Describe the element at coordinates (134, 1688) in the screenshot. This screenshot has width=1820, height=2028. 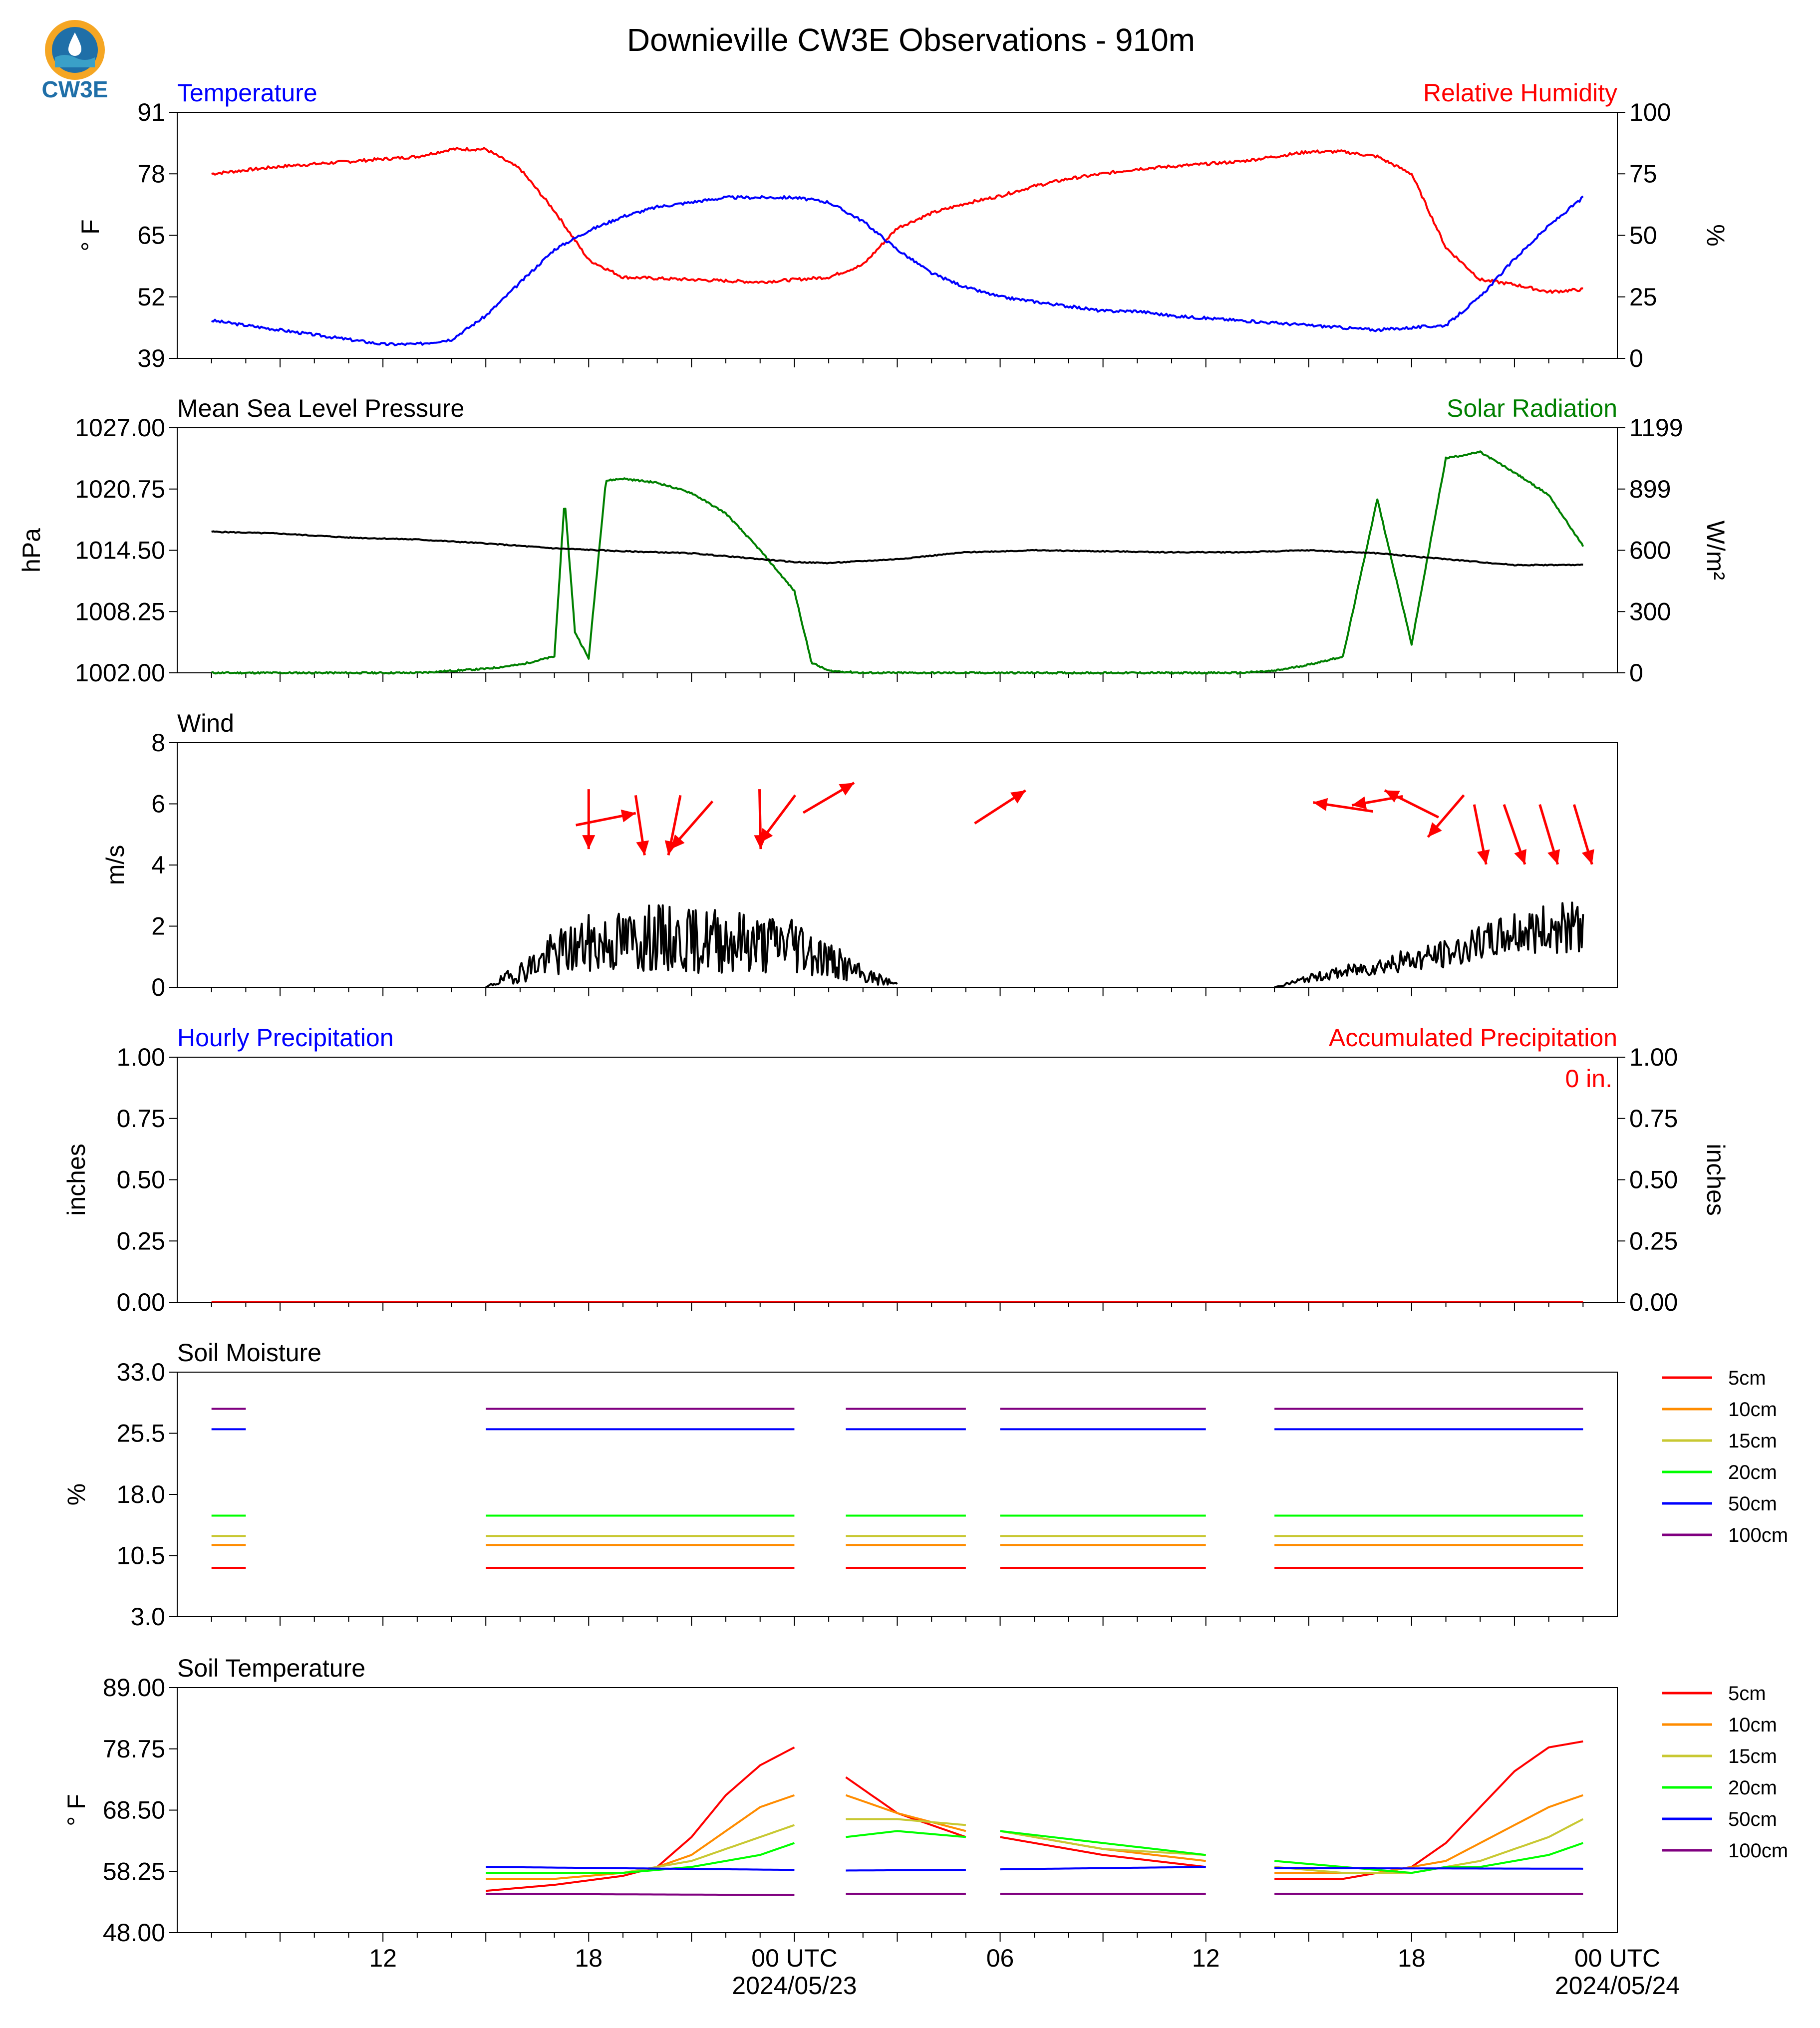
I see `y-tick-label-left: 89.00` at that location.